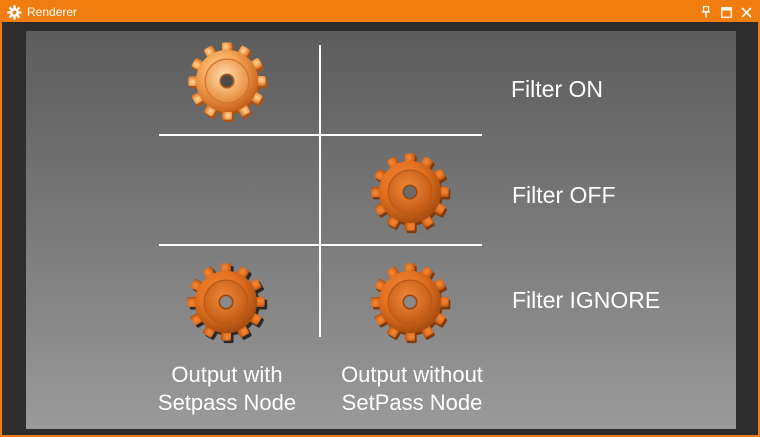  What do you see at coordinates (380, 12) in the screenshot?
I see `title-bar: Renderer` at bounding box center [380, 12].